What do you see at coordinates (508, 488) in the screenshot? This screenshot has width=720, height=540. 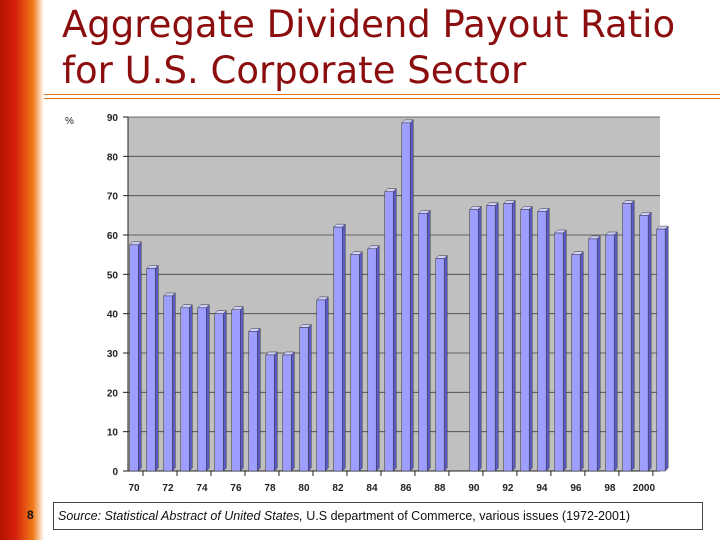 I see `x-tick-label: 92` at bounding box center [508, 488].